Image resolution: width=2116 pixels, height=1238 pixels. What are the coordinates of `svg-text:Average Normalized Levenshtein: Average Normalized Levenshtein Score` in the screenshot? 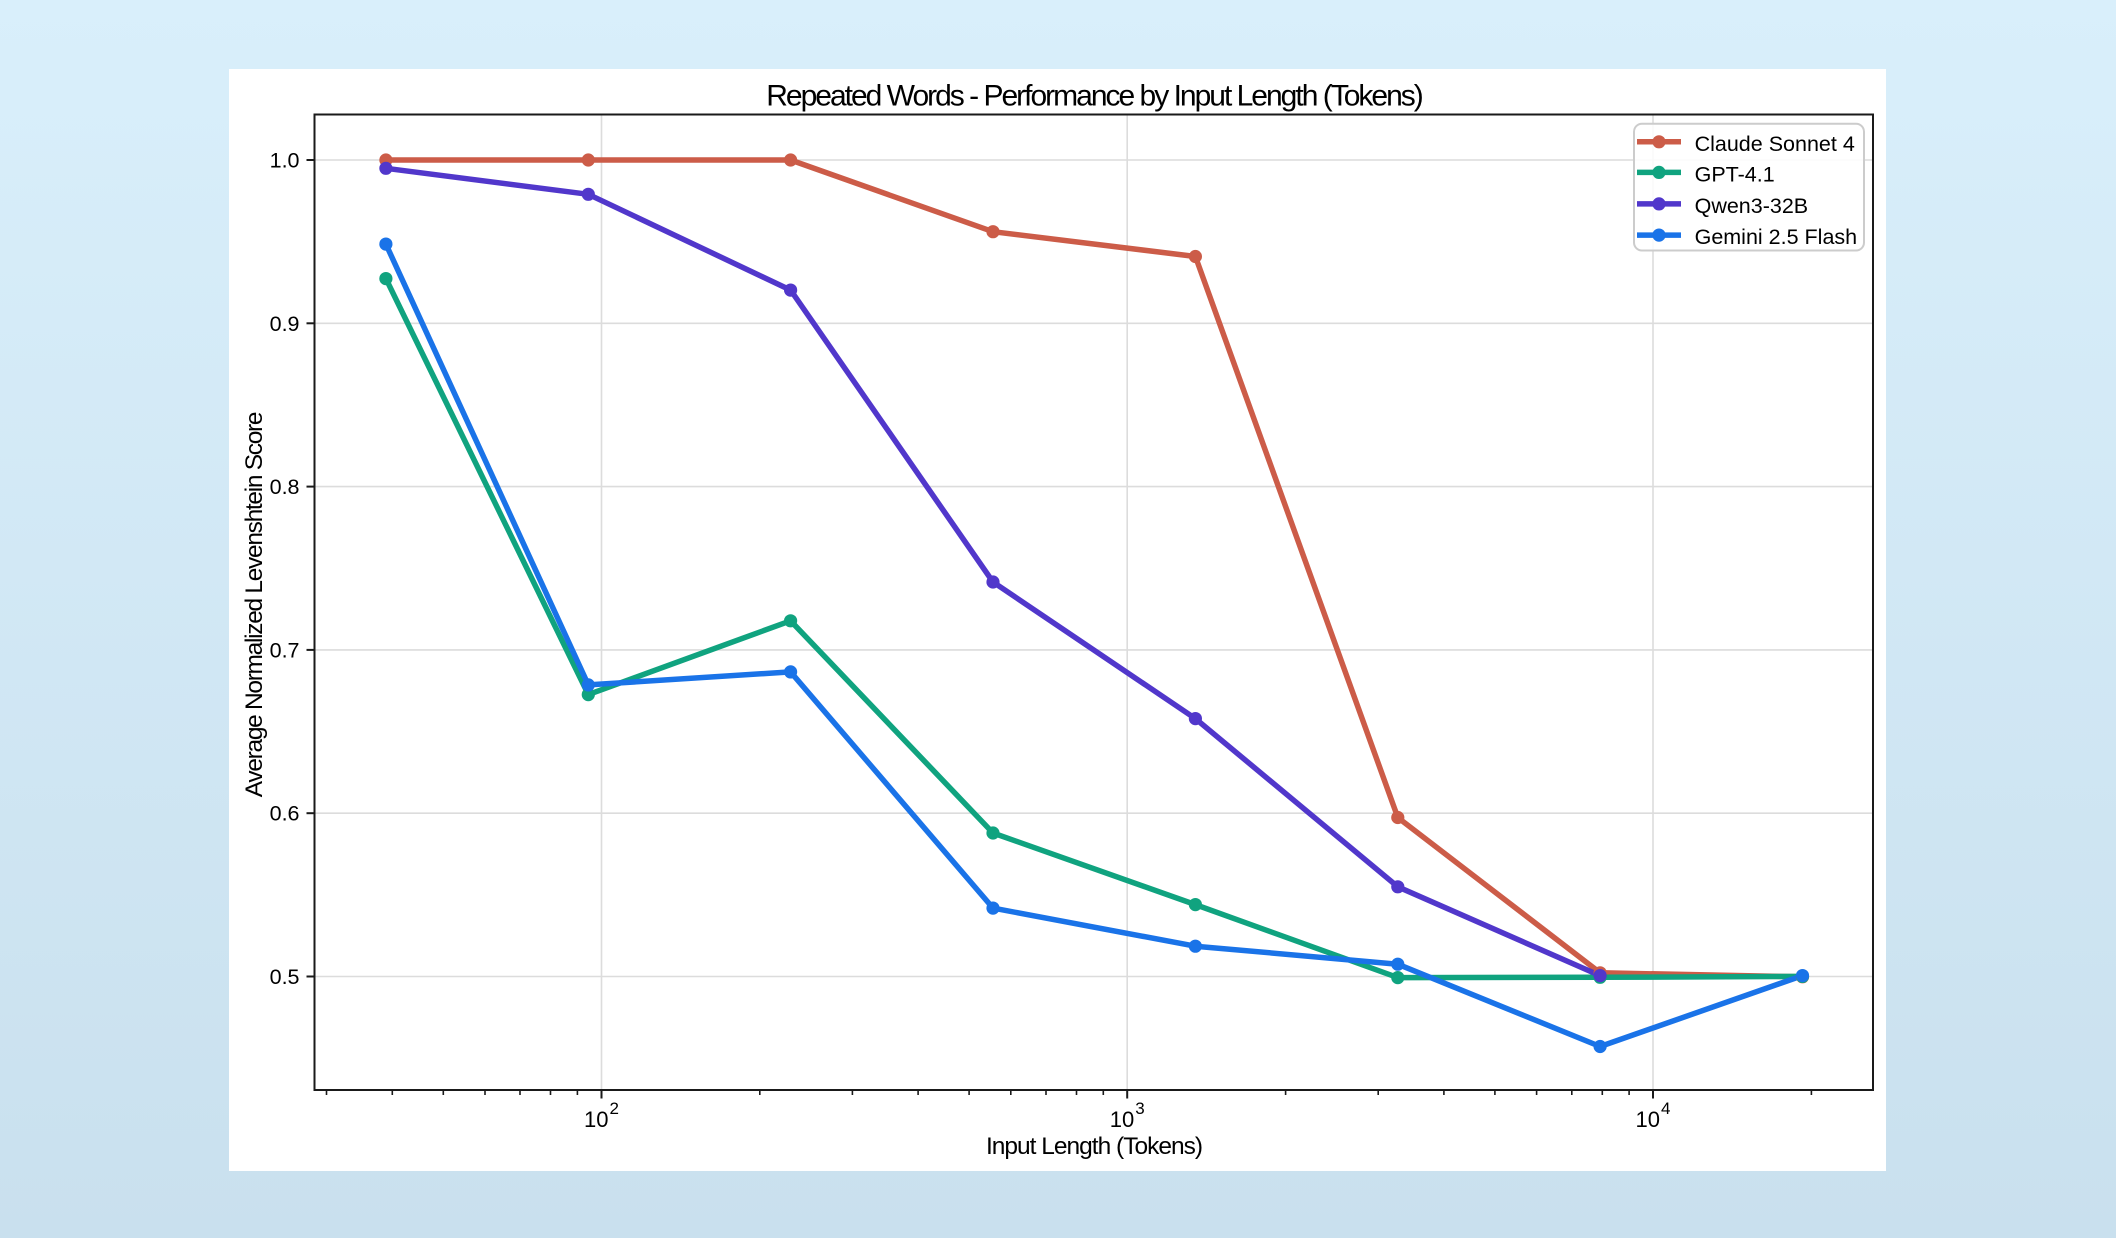 It's located at (254, 604).